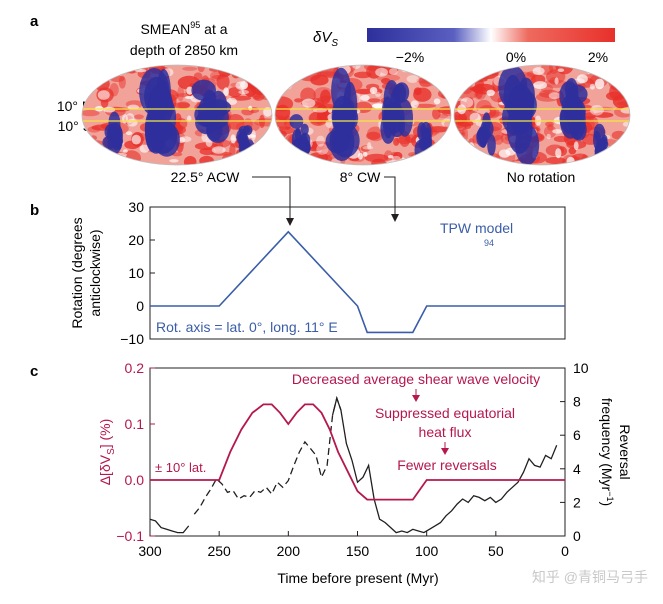 This screenshot has height=604, width=663. I want to click on tpw-model-line, so click(357, 282).